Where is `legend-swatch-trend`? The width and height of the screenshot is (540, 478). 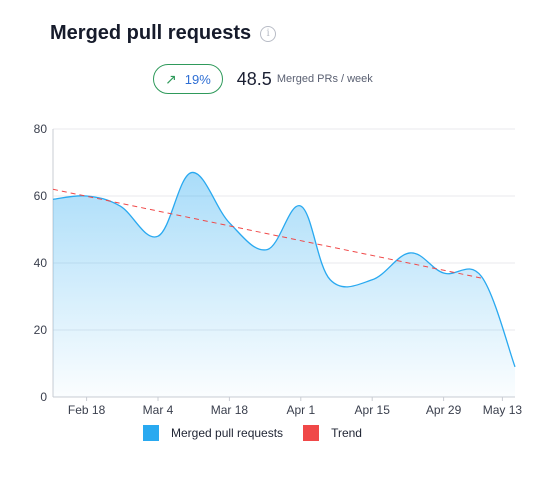 legend-swatch-trend is located at coordinates (311, 433).